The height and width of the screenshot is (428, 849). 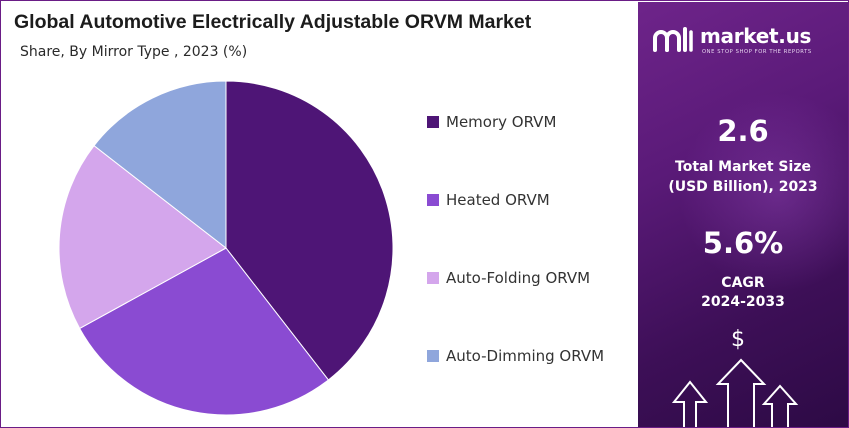 I want to click on legend-item-auto-dimming-orvm: Auto-Dimming ORVM, so click(x=515, y=356).